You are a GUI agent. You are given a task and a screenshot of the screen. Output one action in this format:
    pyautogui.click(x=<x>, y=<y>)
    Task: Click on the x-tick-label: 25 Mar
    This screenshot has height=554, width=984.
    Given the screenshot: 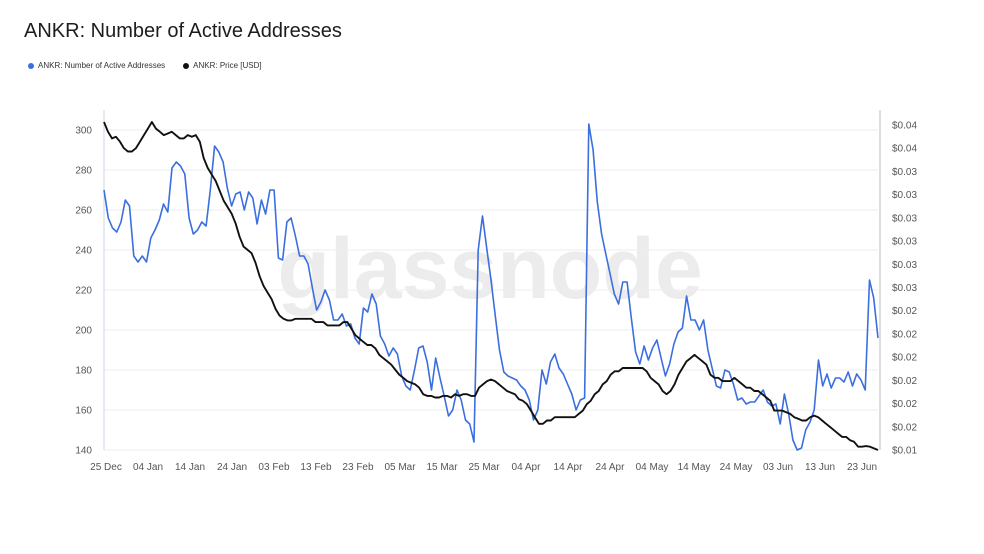 What is the action you would take?
    pyautogui.click(x=484, y=467)
    